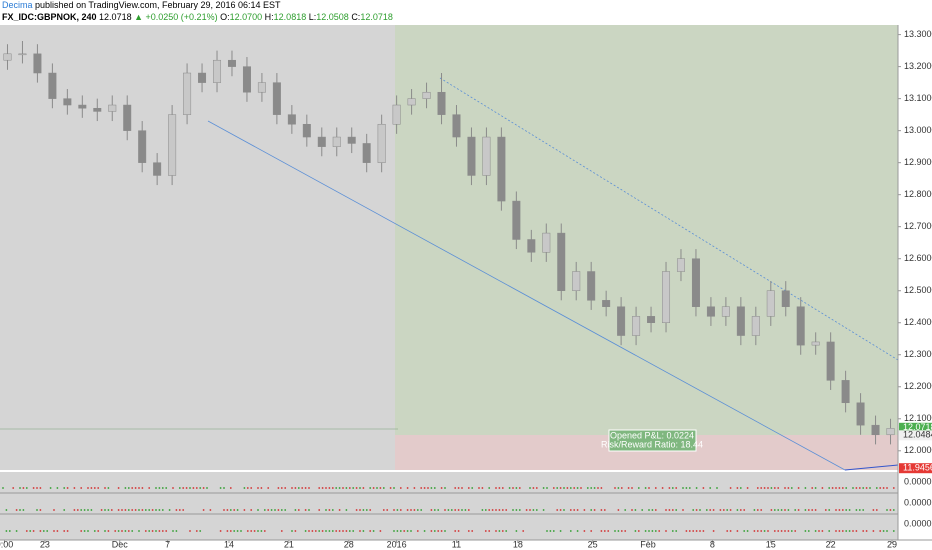  Describe the element at coordinates (45, 544) in the screenshot. I see `x-tick-label: 23` at that location.